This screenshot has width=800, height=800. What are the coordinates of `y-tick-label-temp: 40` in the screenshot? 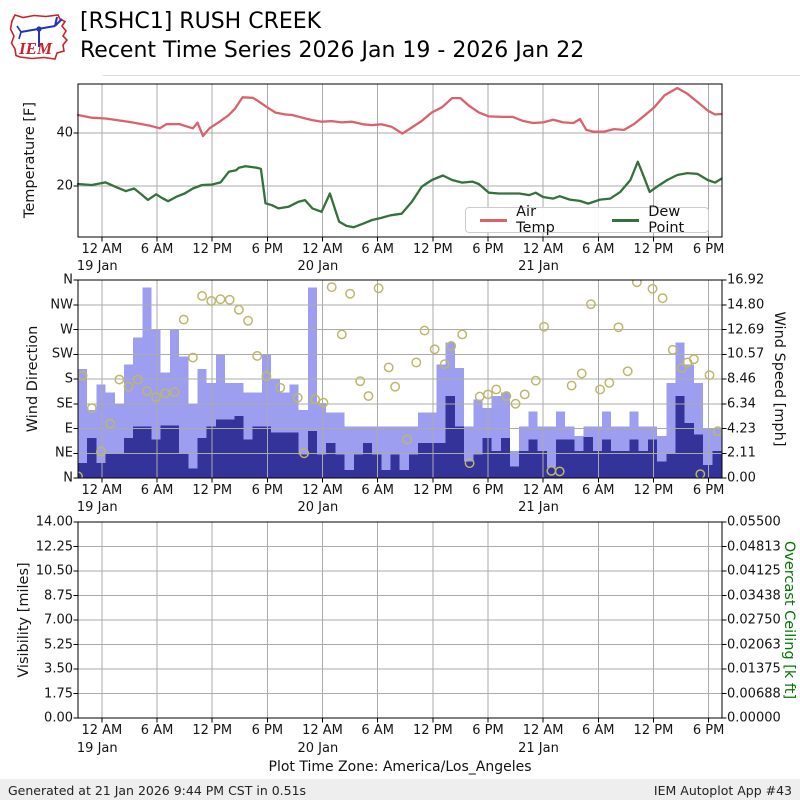 It's located at (64, 133).